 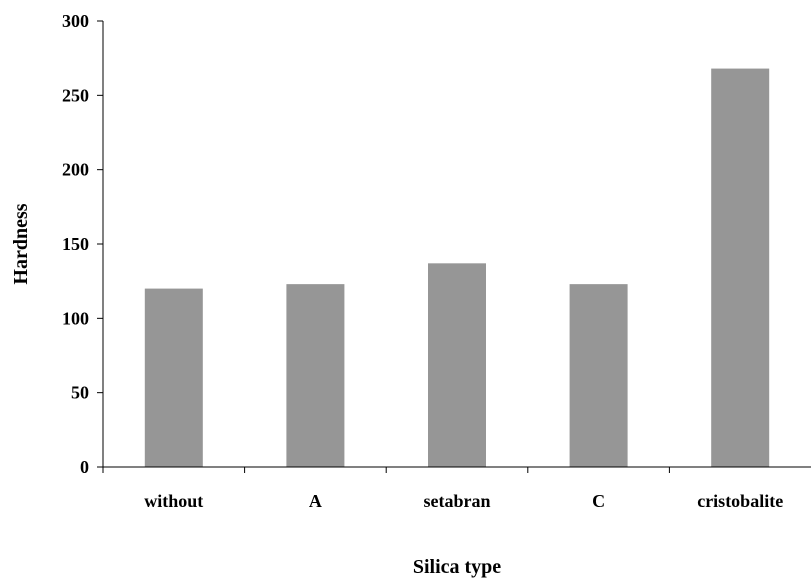 I want to click on y-axis-ticks: 0 50 100 150 200 250 300, so click(x=82, y=244).